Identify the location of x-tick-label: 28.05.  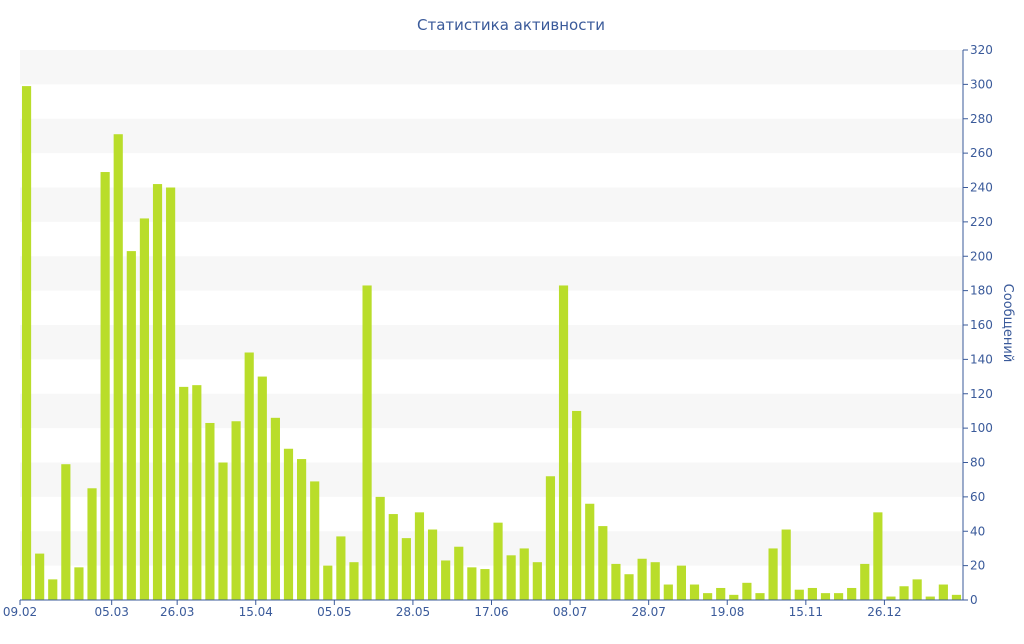
(413, 612).